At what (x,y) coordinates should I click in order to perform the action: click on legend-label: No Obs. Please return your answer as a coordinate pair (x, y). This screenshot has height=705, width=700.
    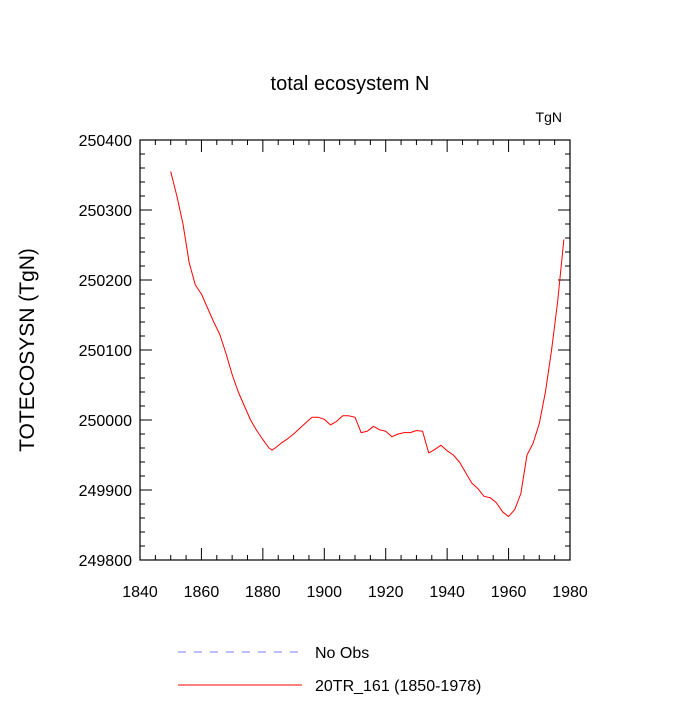
    Looking at the image, I should click on (342, 653).